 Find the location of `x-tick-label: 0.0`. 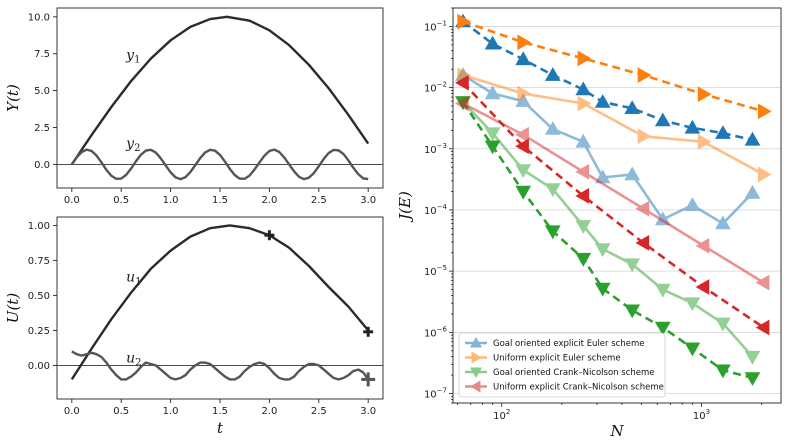

x-tick-label: 0.0 is located at coordinates (72, 200).